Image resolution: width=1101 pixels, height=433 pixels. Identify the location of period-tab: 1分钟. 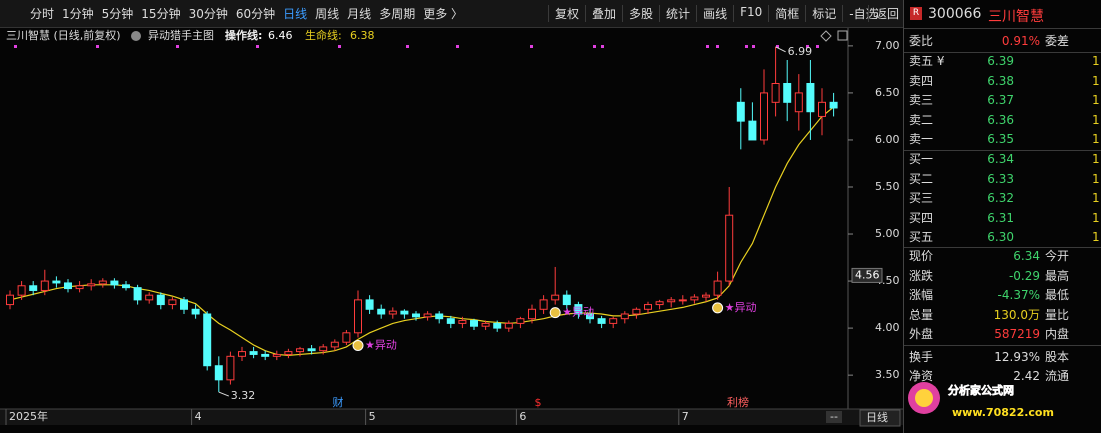
(78, 14).